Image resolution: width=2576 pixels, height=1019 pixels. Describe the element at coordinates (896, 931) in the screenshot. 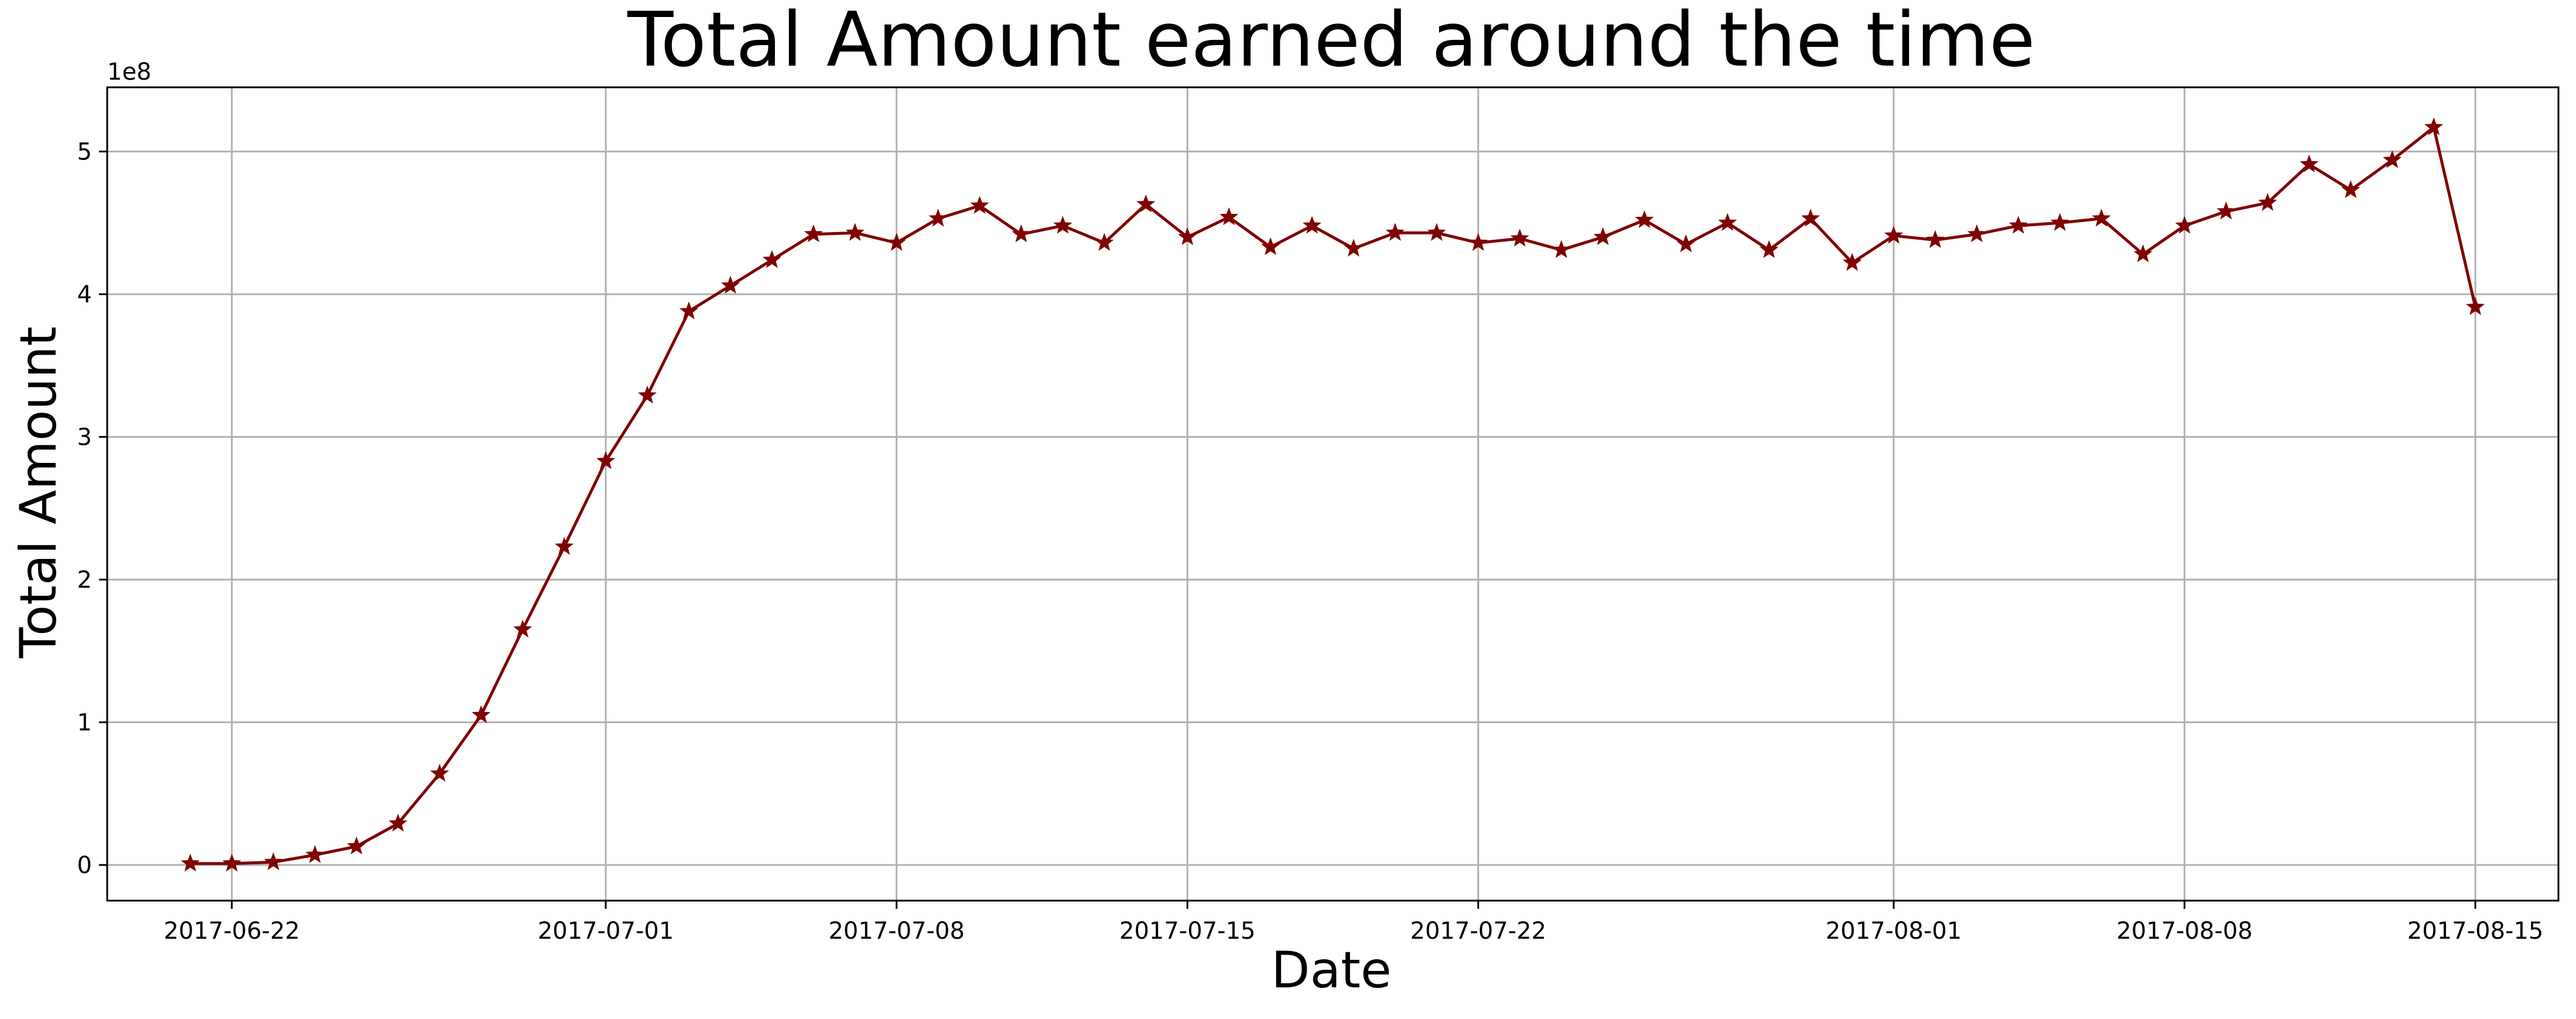

I see `x-tick-label: 2017-07-08` at that location.